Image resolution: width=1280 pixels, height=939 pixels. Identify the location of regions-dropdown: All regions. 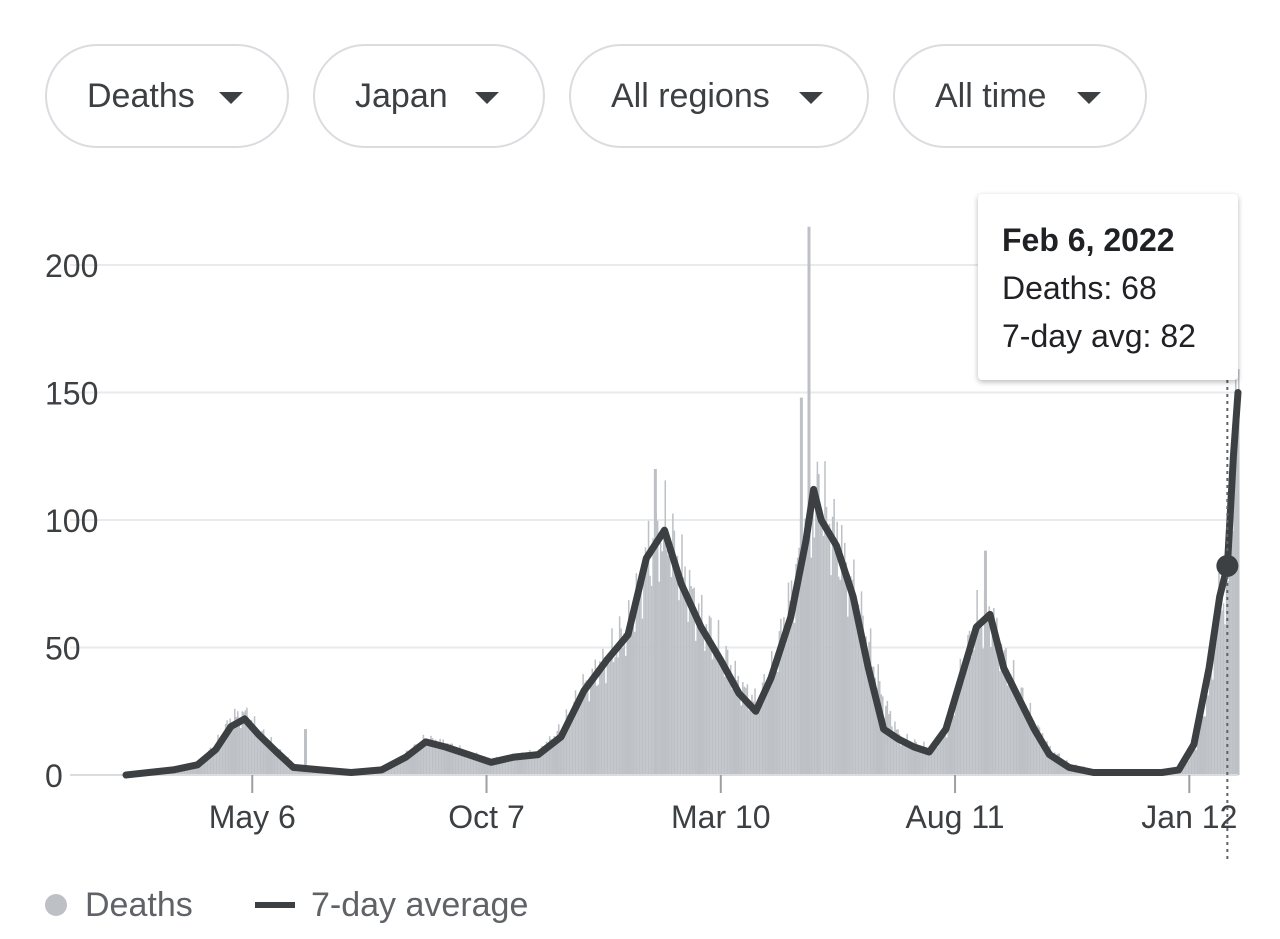
(719, 96).